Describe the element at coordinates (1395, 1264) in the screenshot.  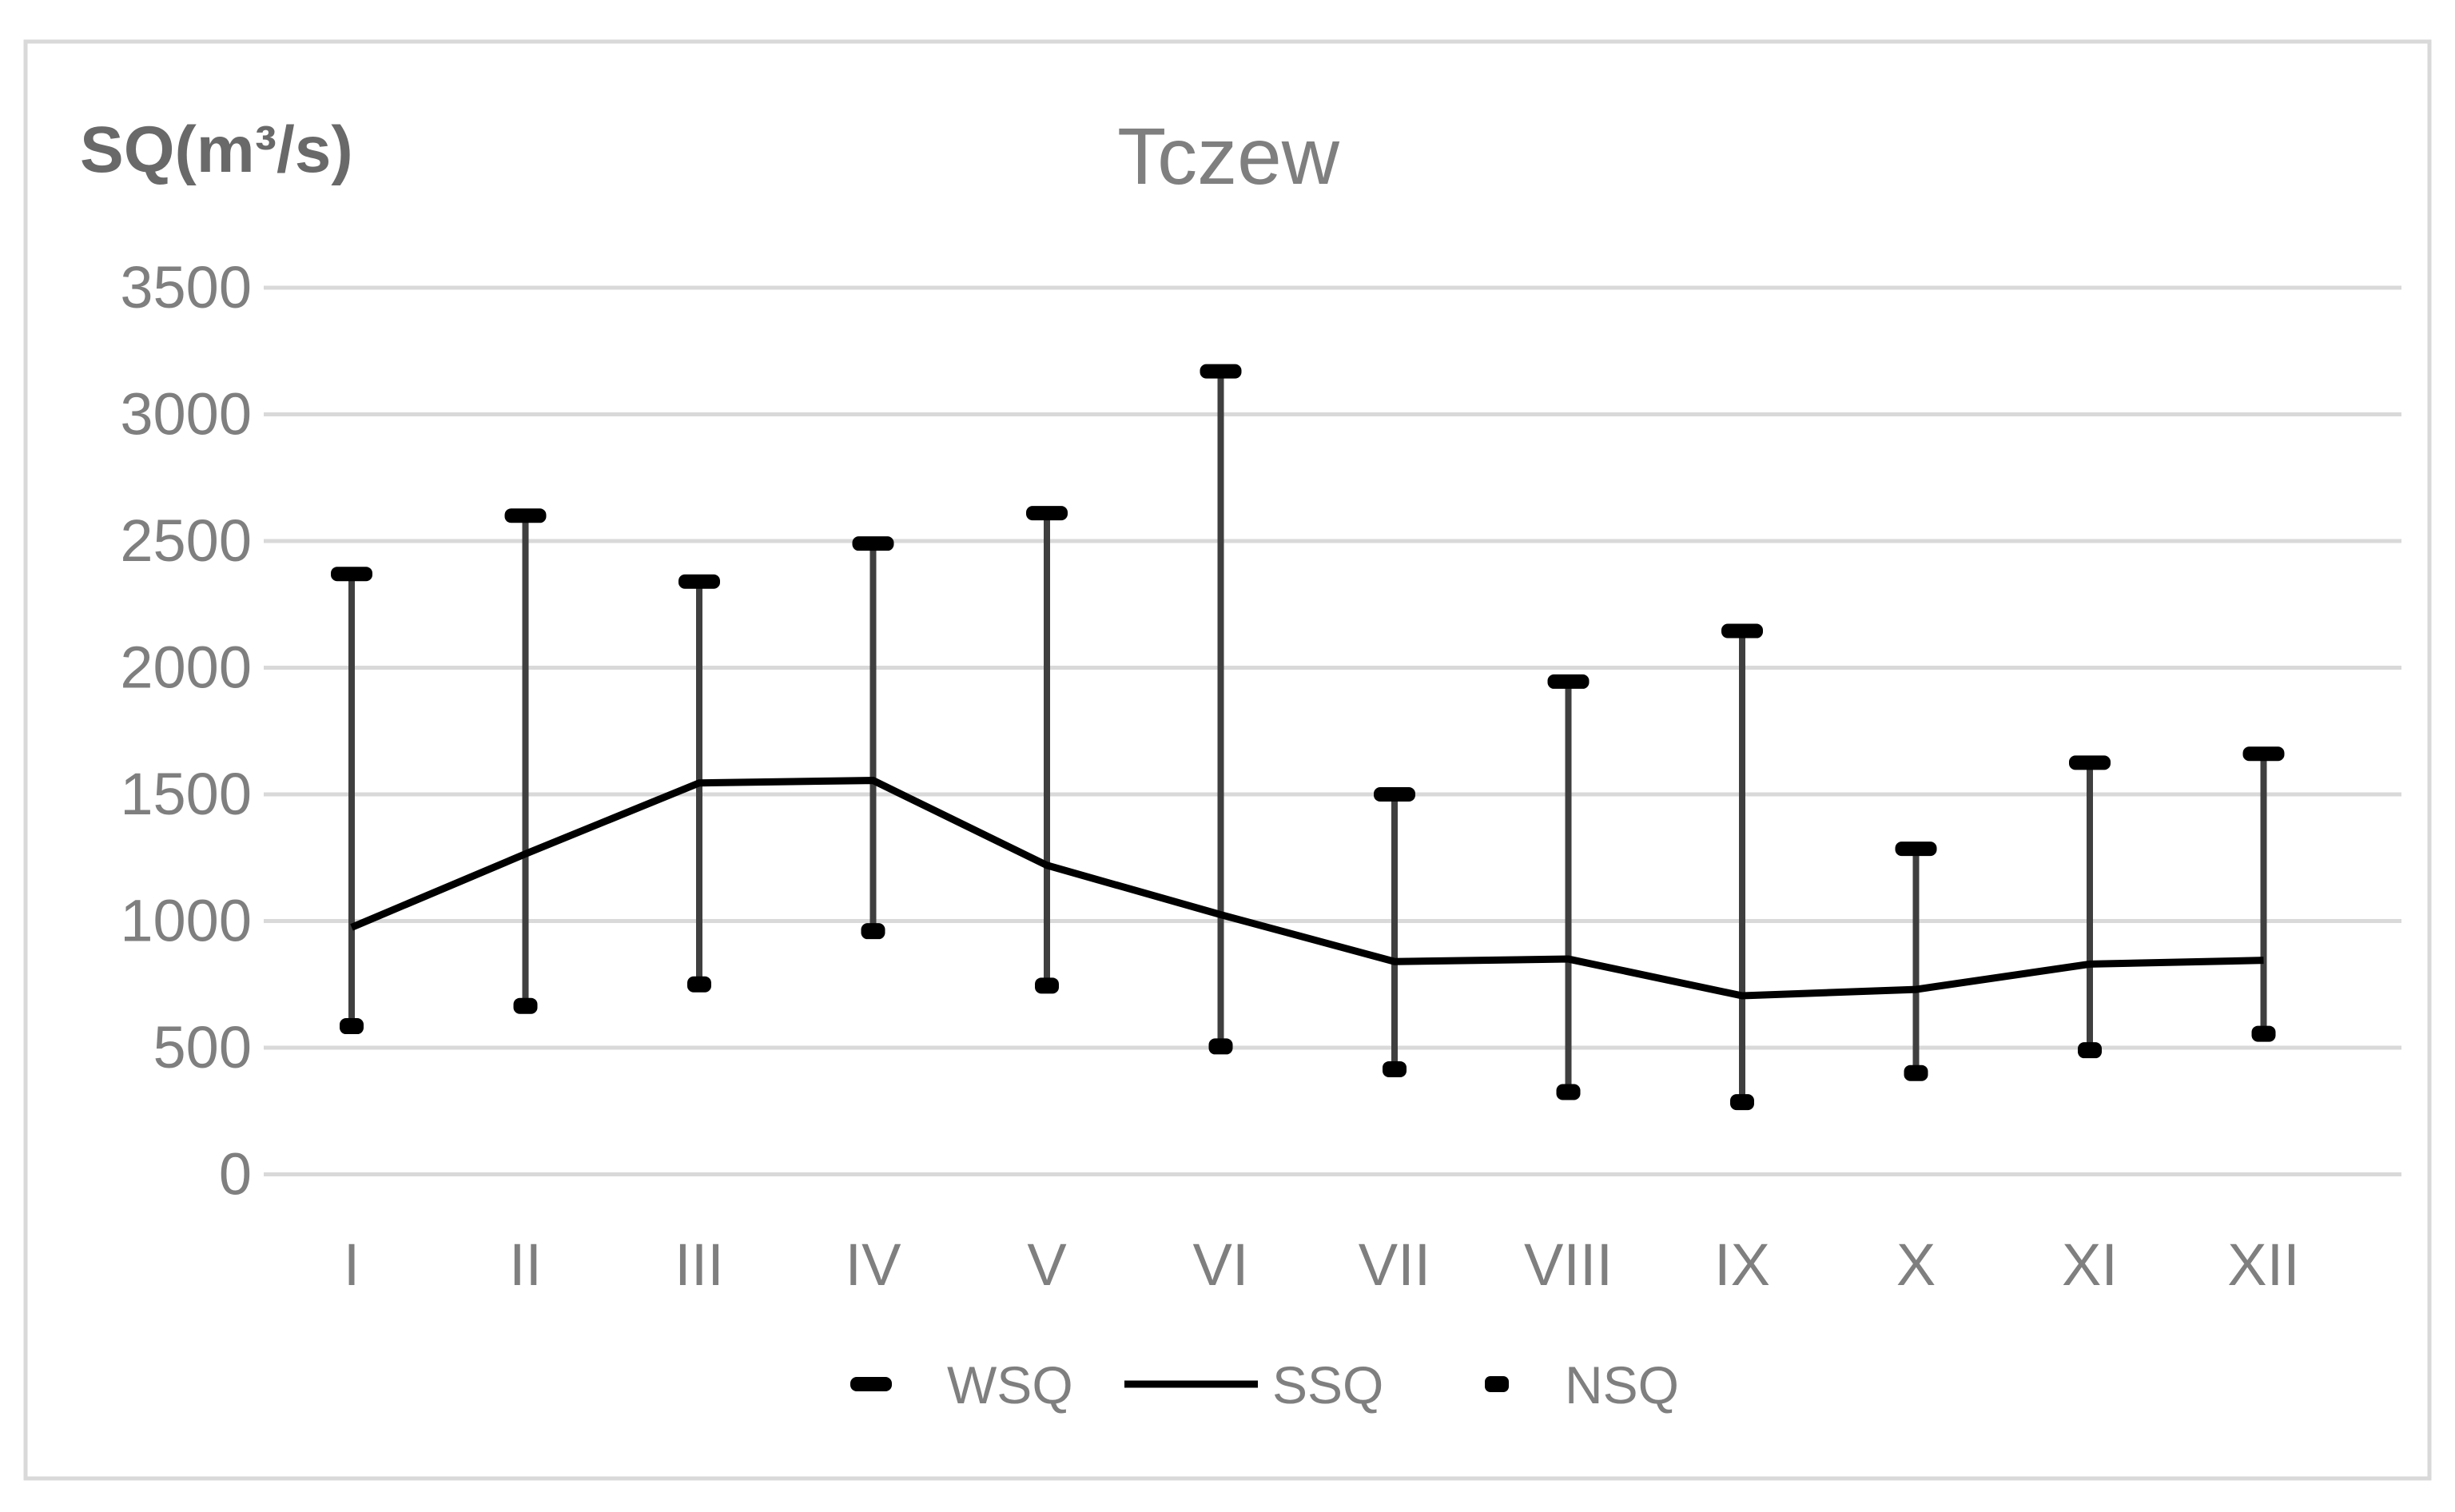
I see `x-tick-label: VII` at that location.